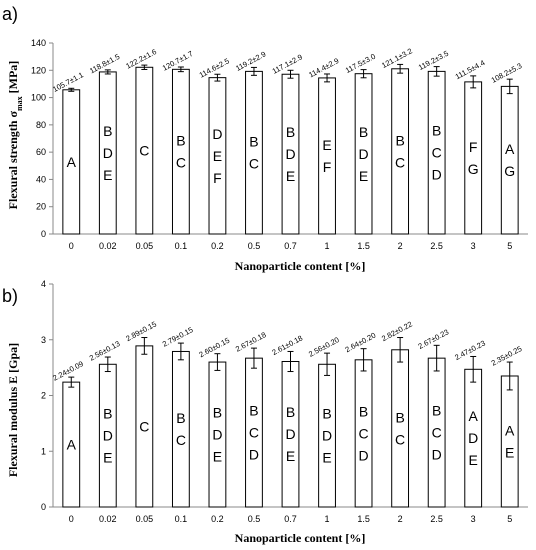  What do you see at coordinates (181, 519) in the screenshot?
I see `x-tick-label-b: 0.1` at bounding box center [181, 519].